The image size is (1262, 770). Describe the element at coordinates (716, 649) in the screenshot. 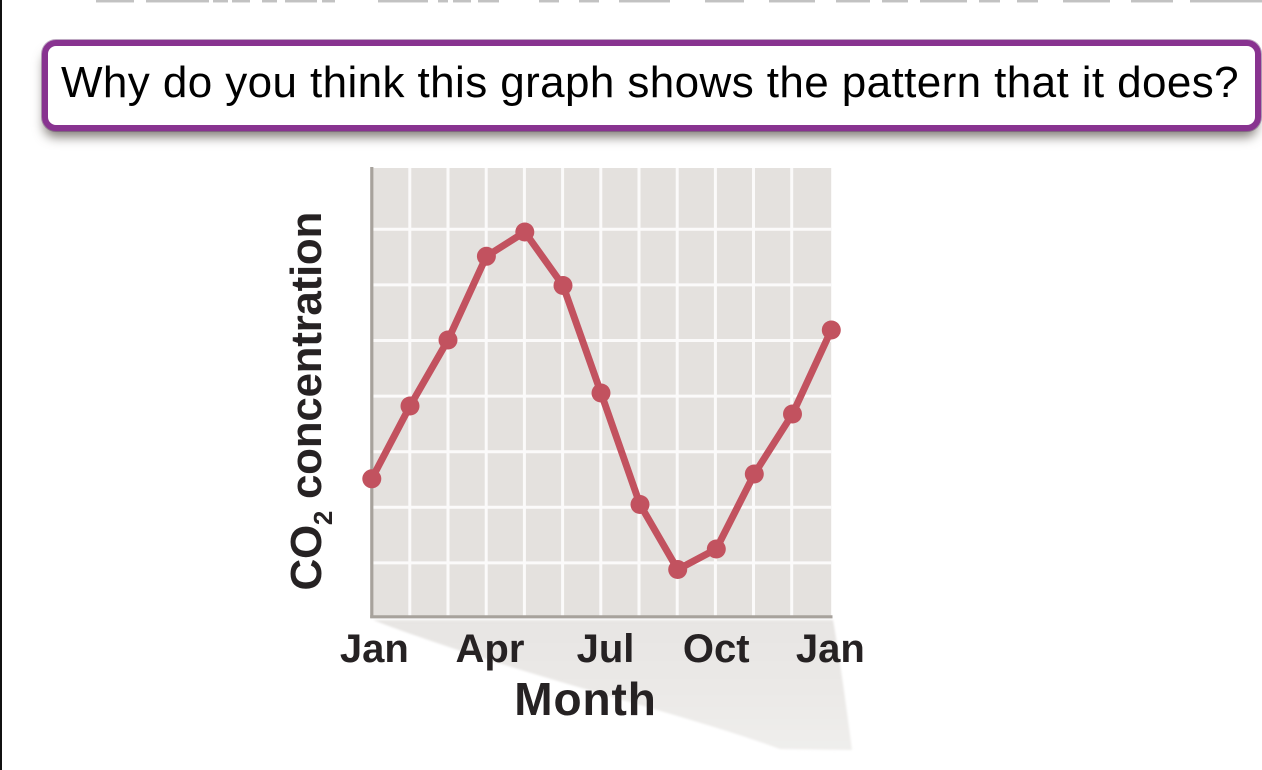

I see `svg-text: Oct` at that location.